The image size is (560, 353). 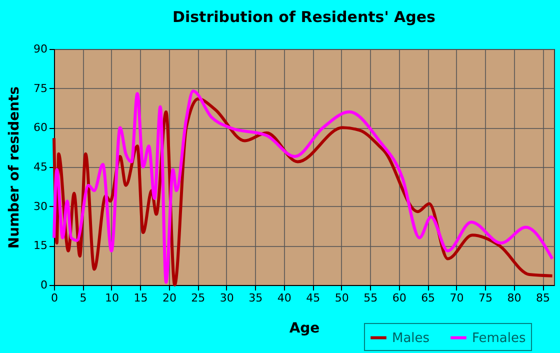 What do you see at coordinates (41, 206) in the screenshot?
I see `y-tick-label: 30` at bounding box center [41, 206].